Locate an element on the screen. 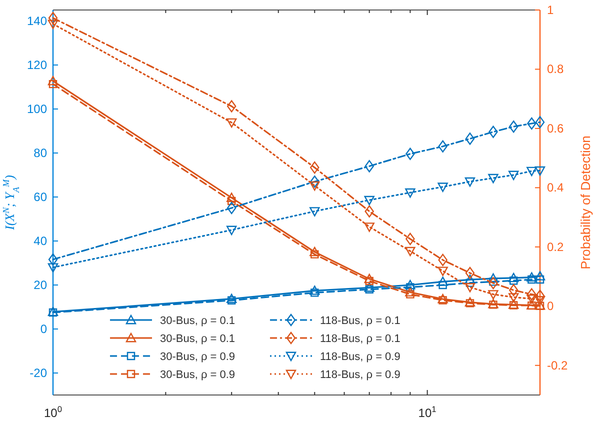 The height and width of the screenshot is (432, 601). y2-tick-label: 1 is located at coordinates (550, 10).